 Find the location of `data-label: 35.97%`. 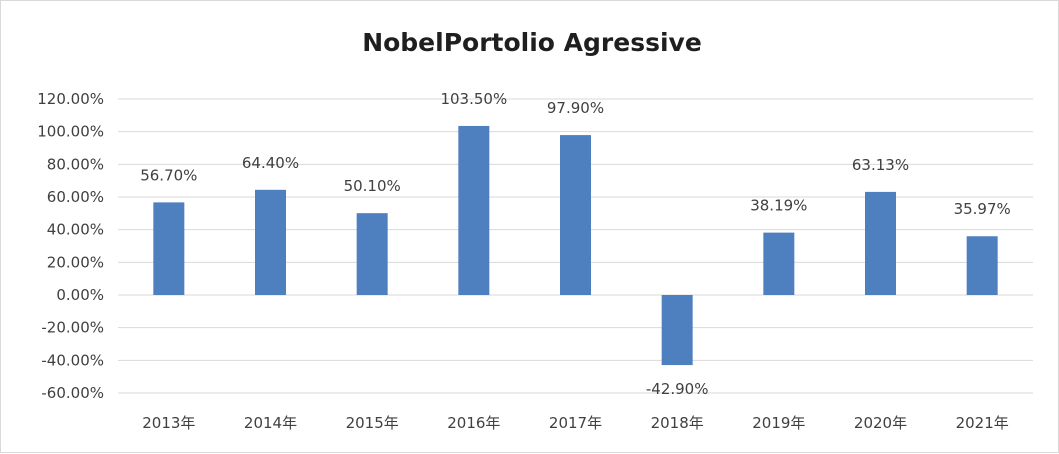

data-label: 35.97% is located at coordinates (982, 209).